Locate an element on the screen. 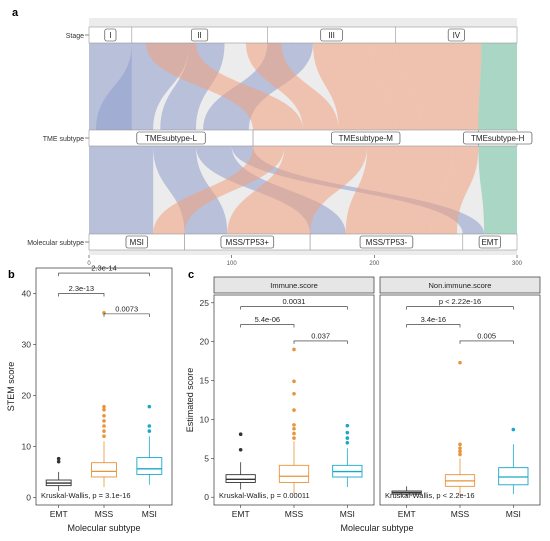  sankey-node-label: MSS/TP53+ is located at coordinates (248, 242).